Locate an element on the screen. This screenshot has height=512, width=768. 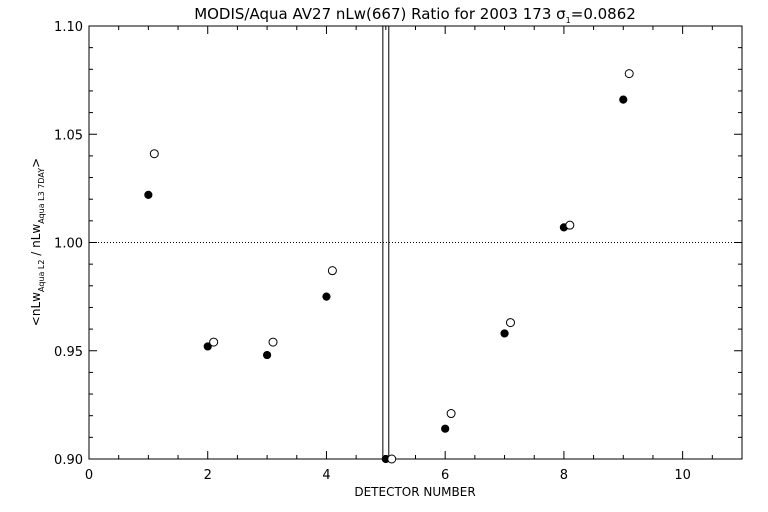
y-tick-label: 1.00 is located at coordinates (68, 244).